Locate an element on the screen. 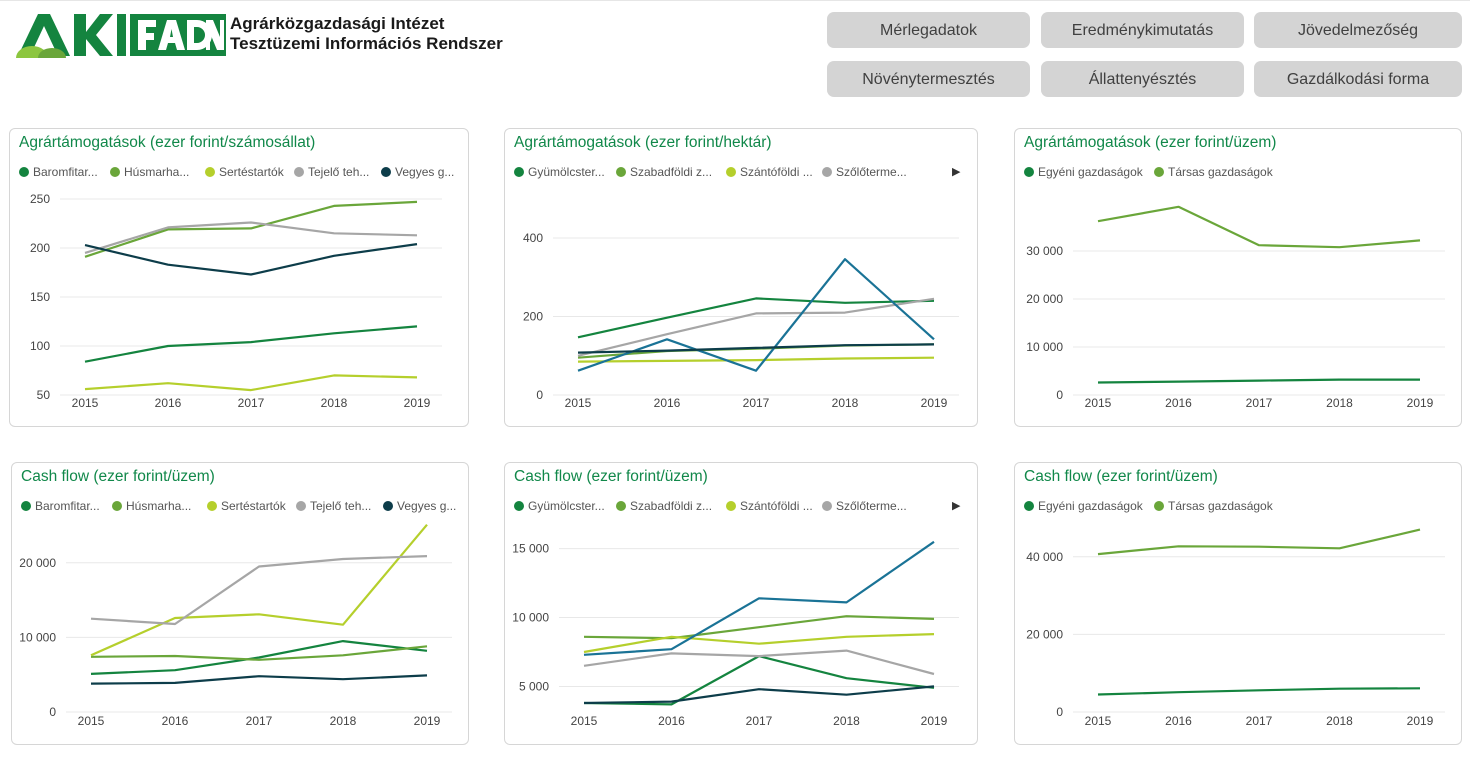 The height and width of the screenshot is (762, 1470). nav-button-novenytermesztes: Növénytermesztés is located at coordinates (928, 79).